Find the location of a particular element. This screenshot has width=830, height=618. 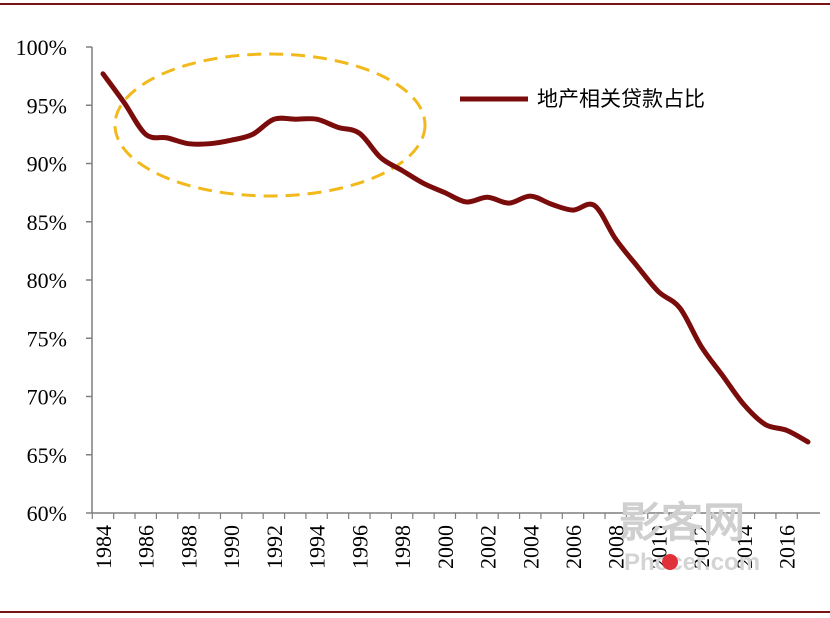

watermark: 影客网 Phocer.com is located at coordinates (689, 537).